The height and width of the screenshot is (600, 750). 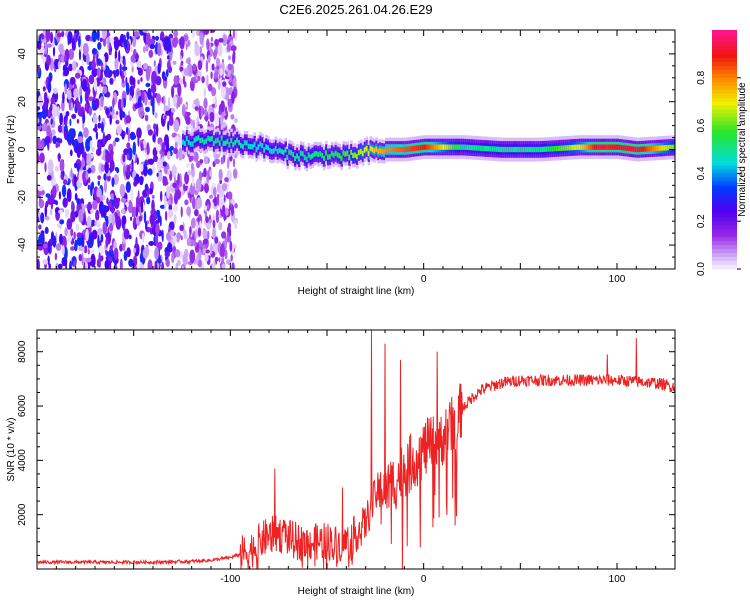 I want to click on snr-y-tick-label: 4000, so click(x=22, y=460).